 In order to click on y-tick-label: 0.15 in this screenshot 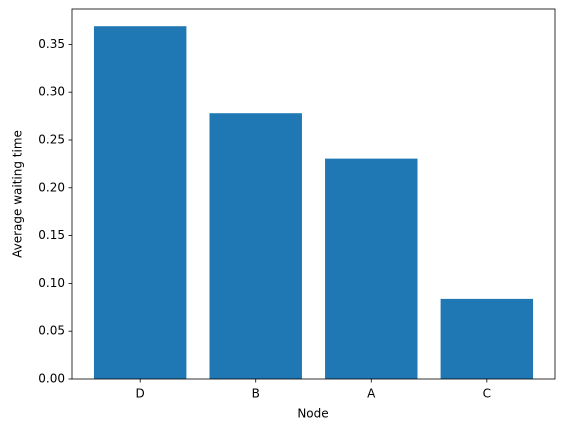, I will do `click(51, 235)`.